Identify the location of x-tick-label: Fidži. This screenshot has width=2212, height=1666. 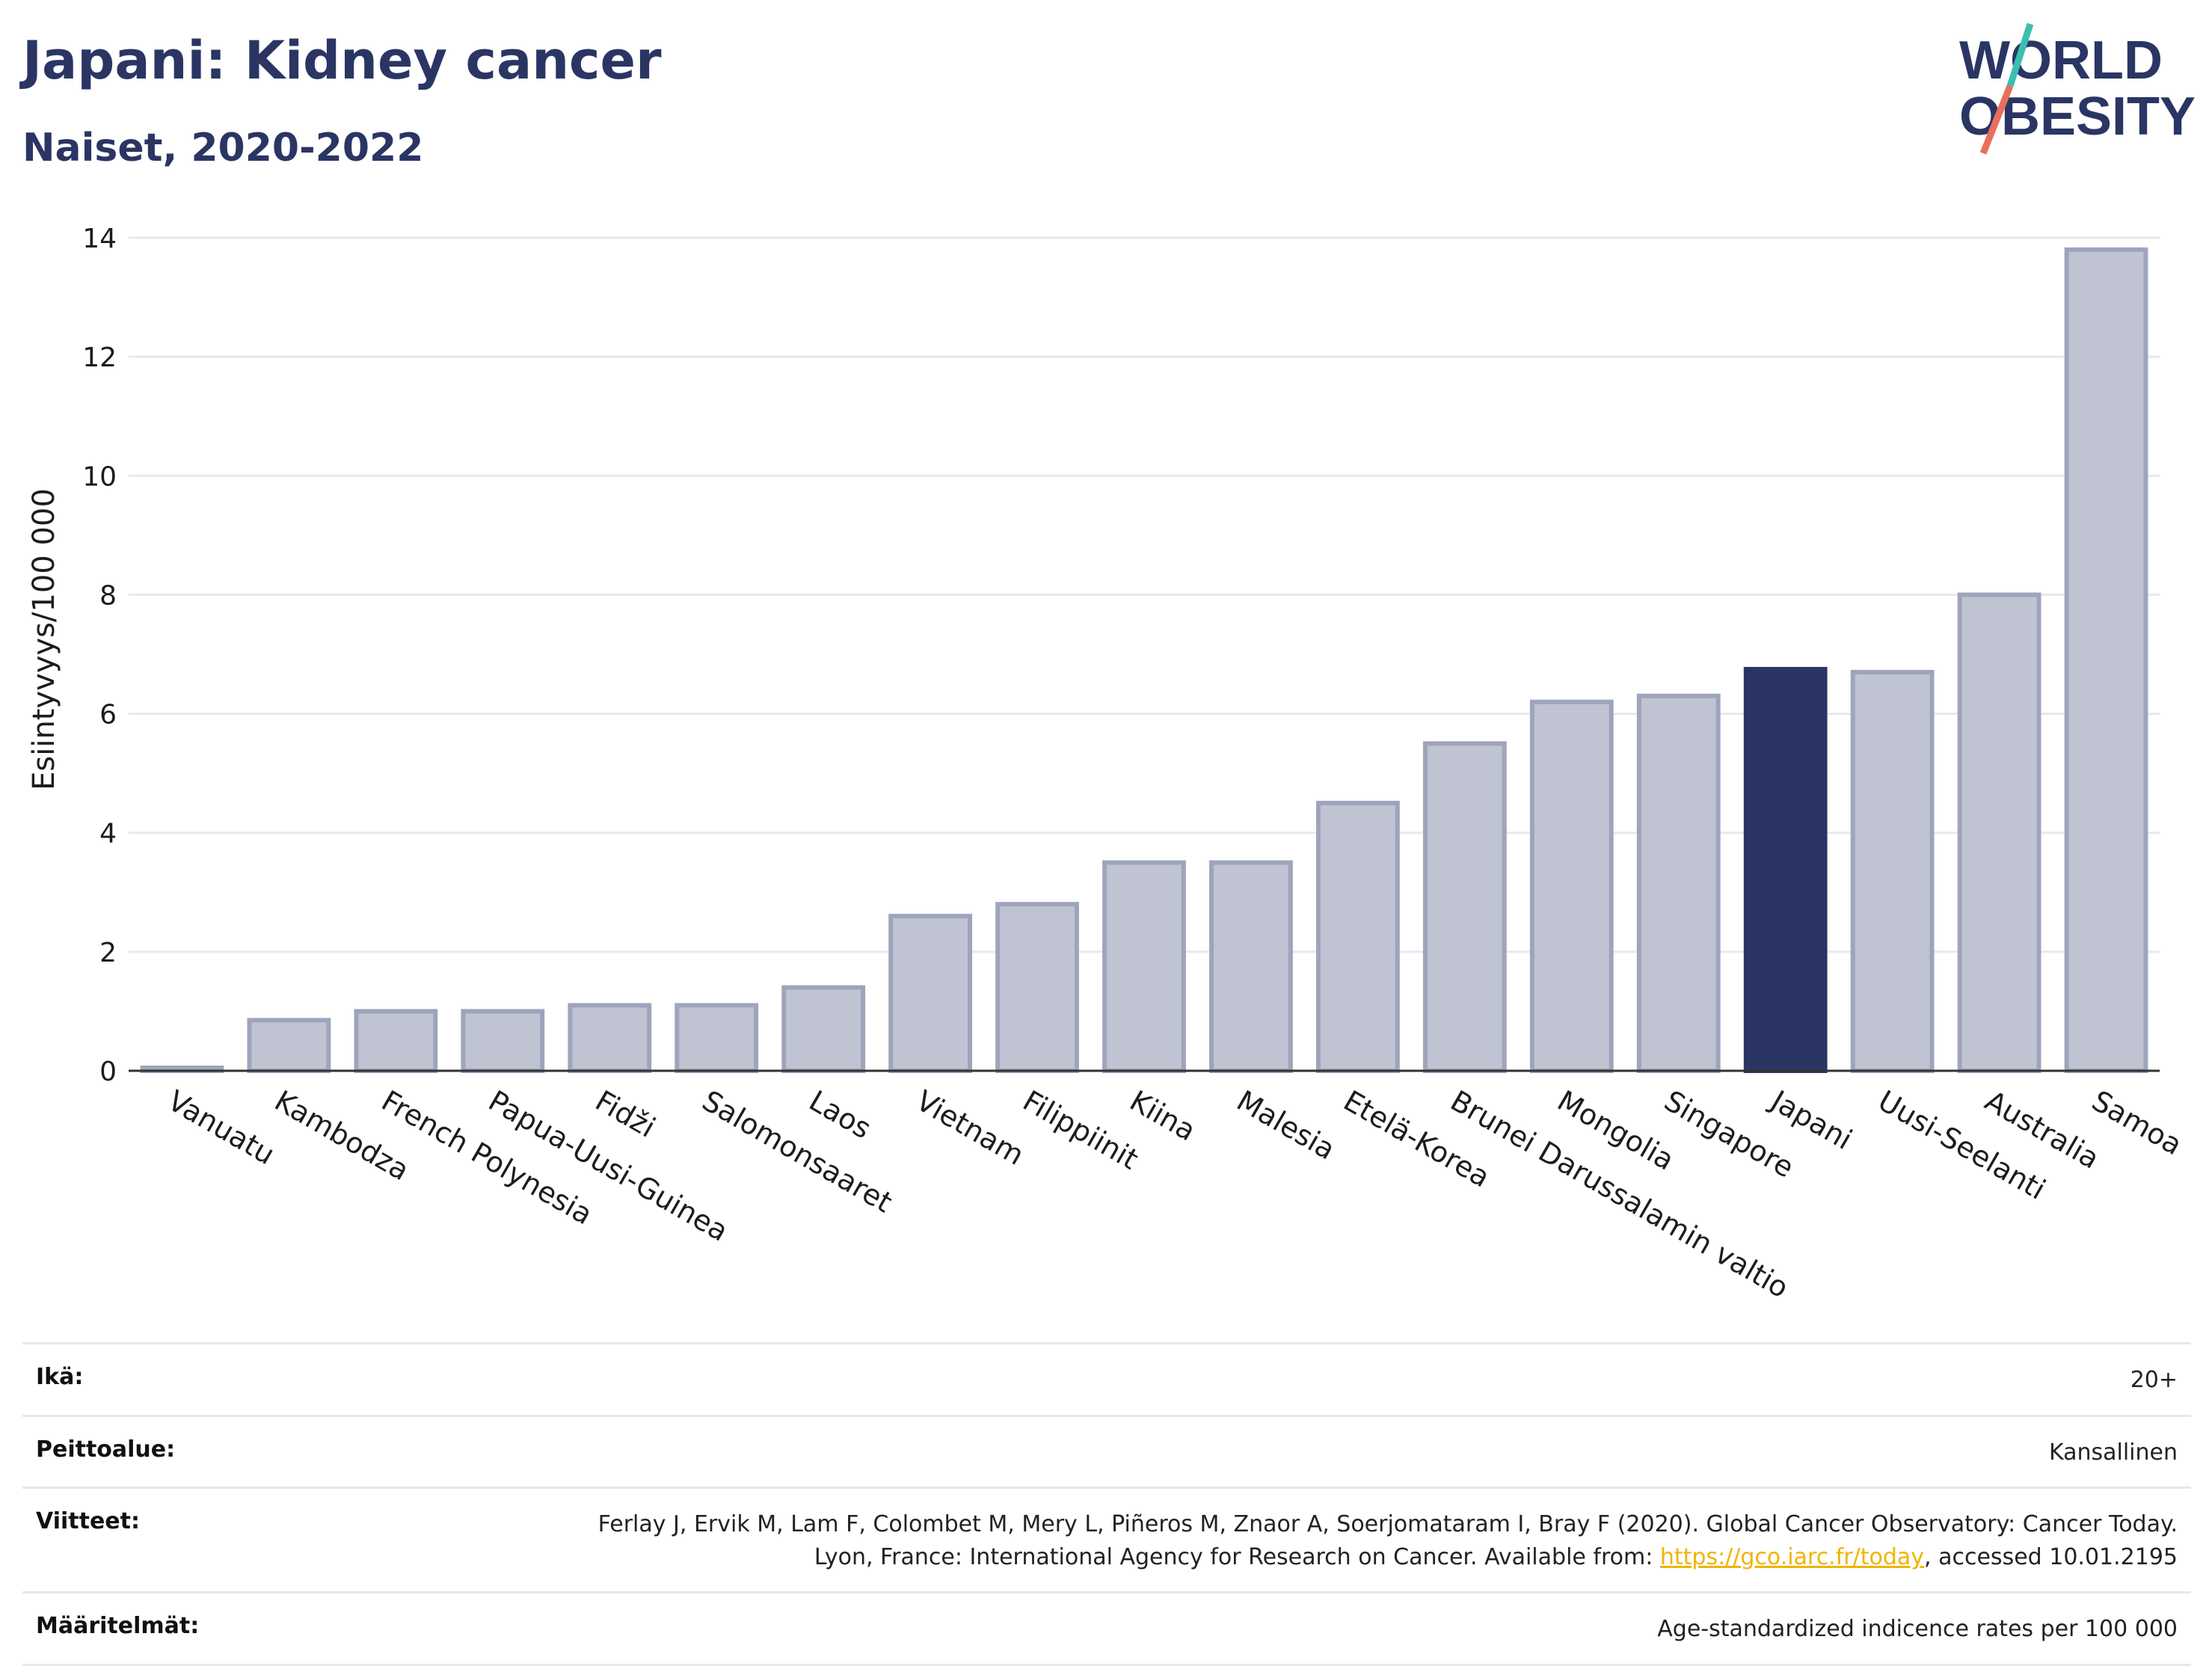
(625, 1114).